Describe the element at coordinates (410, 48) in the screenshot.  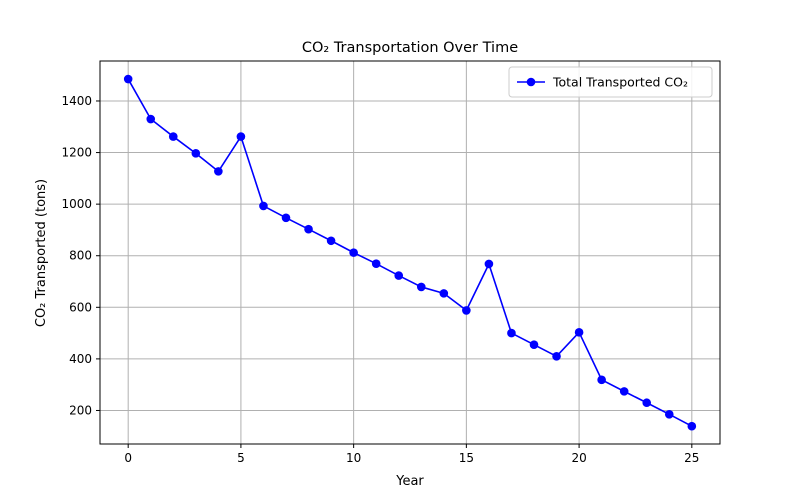
I see `chart-title: CO₂ Transportation Over Time` at that location.